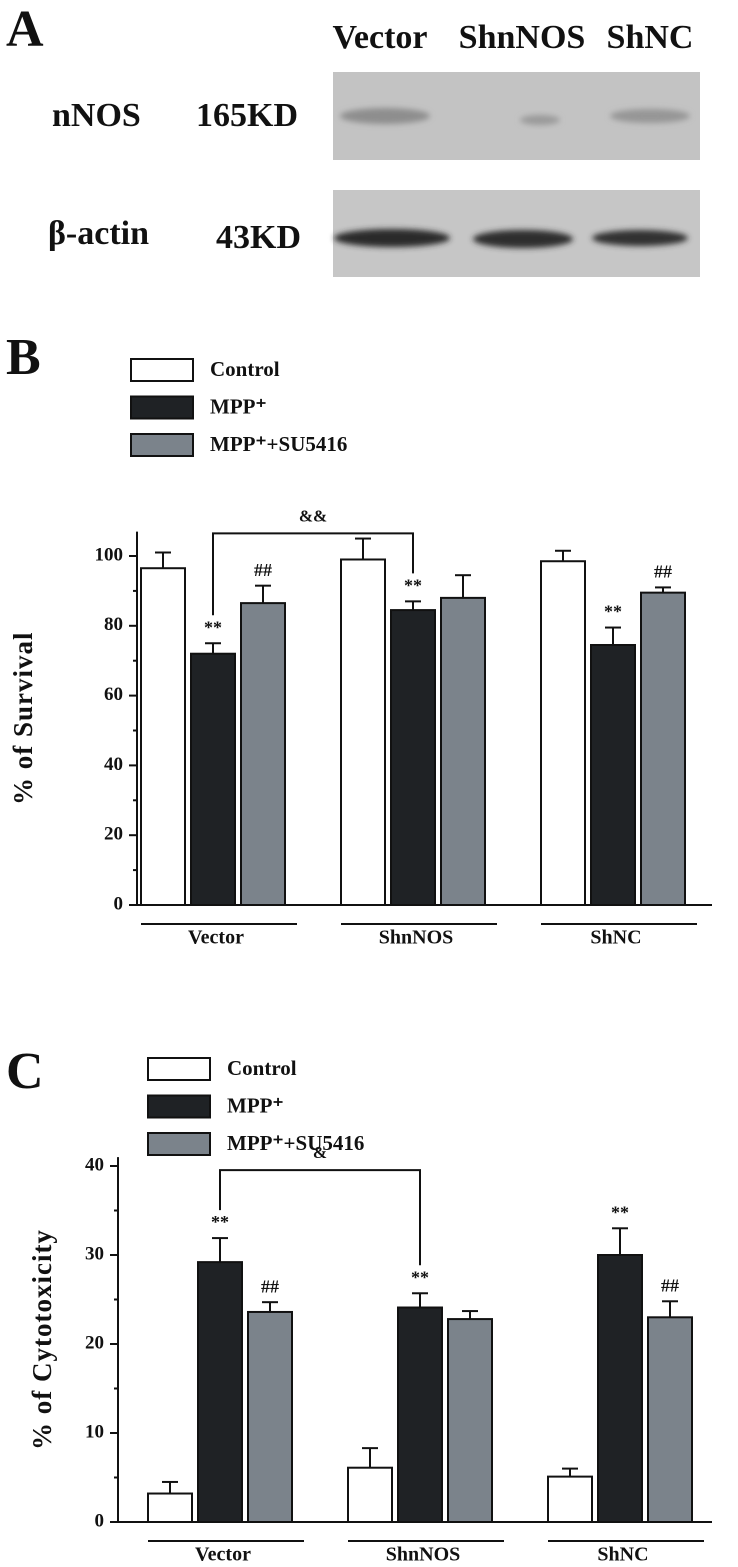 This screenshot has width=738, height=1567. Describe the element at coordinates (94, 1253) in the screenshot. I see `y-tick-label: 30` at that location.